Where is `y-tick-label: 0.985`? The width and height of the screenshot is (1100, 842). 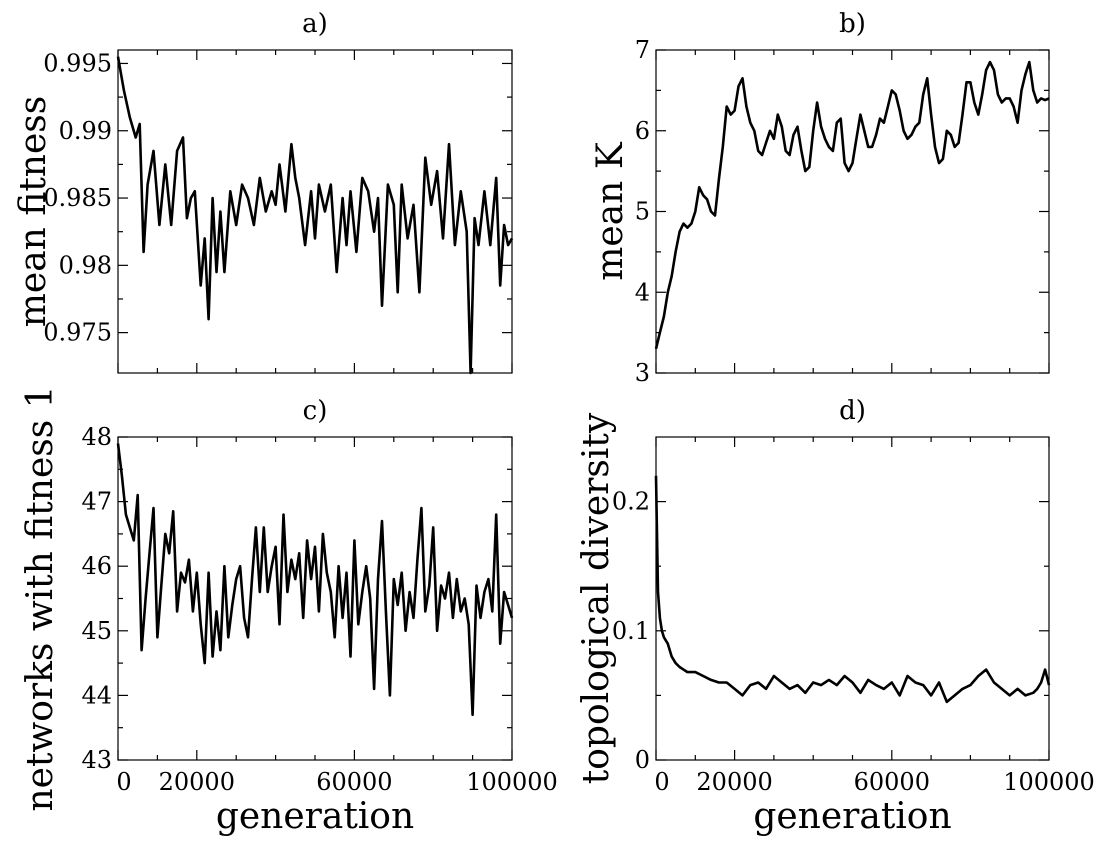
y-tick-label: 0.985 is located at coordinates (77, 198).